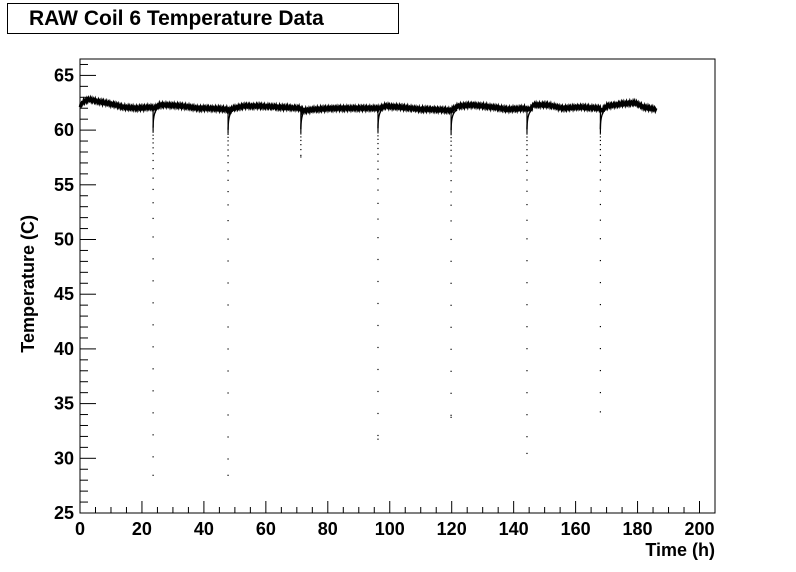  What do you see at coordinates (266, 529) in the screenshot?
I see `x-tick-label: 60` at bounding box center [266, 529].